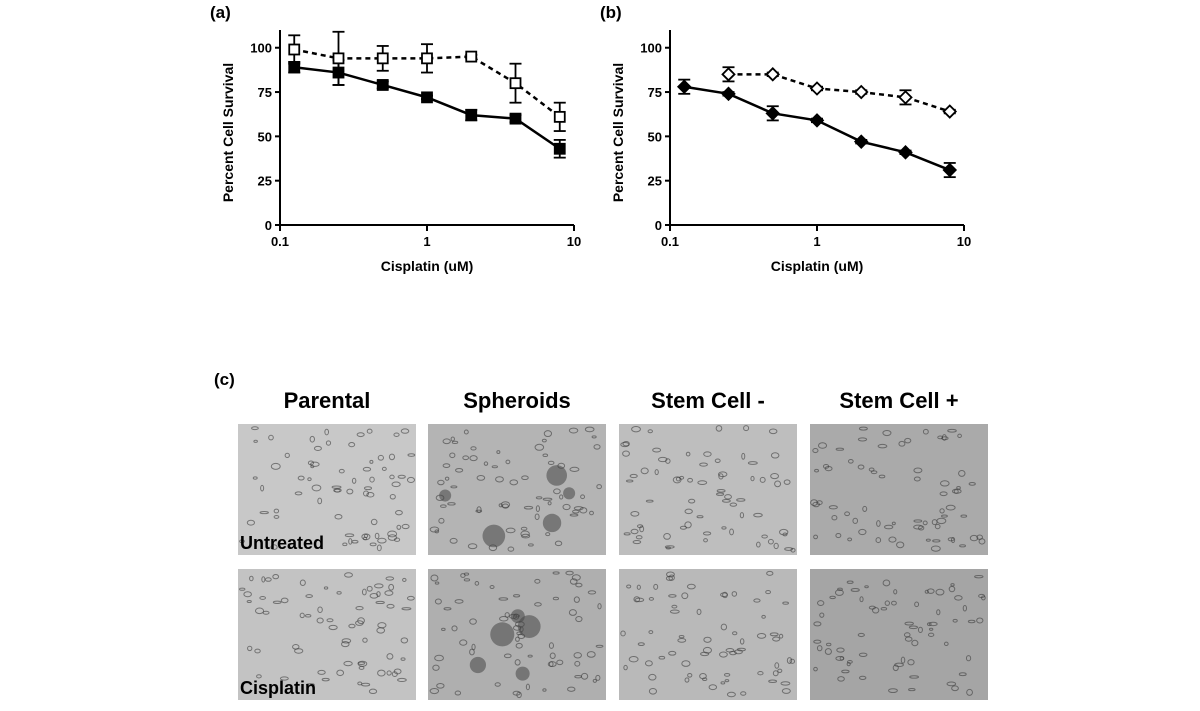  Describe the element at coordinates (655, 181) in the screenshot. I see `y-tick-label: 25` at that location.